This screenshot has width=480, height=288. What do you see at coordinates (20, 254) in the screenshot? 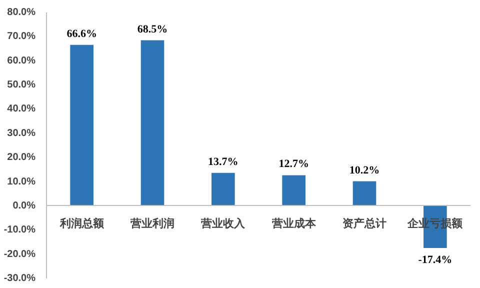
I see `y-tick-label: -20.0%` at bounding box center [20, 254].